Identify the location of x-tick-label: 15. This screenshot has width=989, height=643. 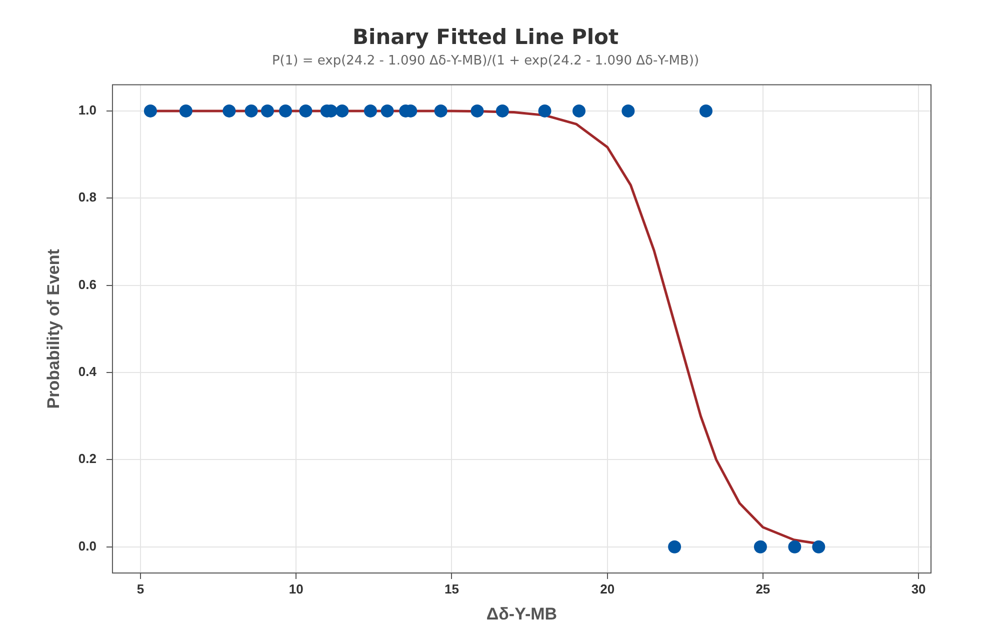
(451, 588).